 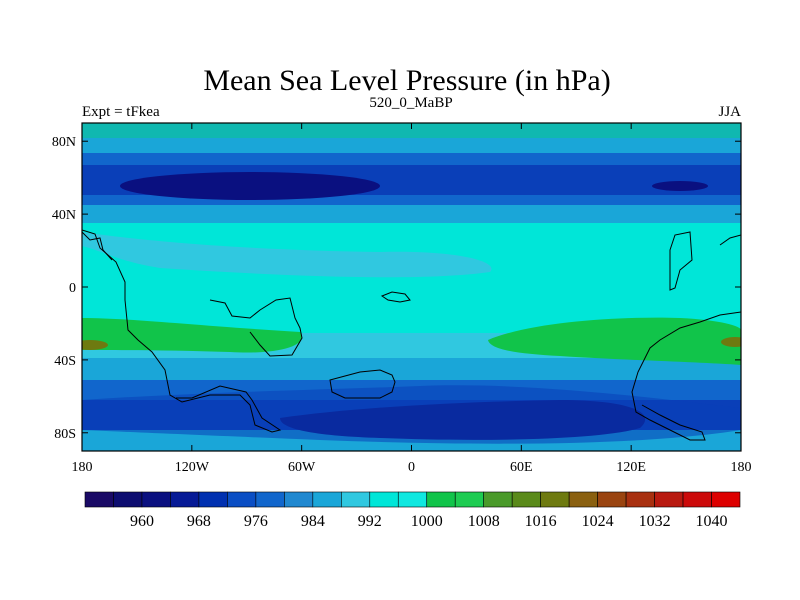 I want to click on coast-east, so click(x=681, y=261).